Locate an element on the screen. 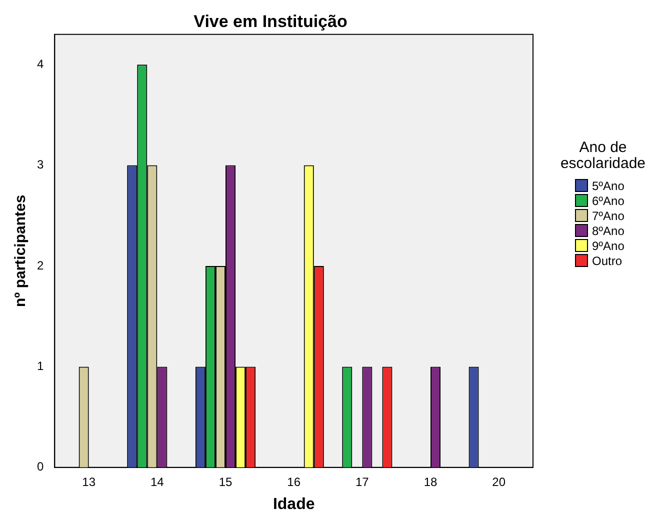 Image resolution: width=661 pixels, height=524 pixels. x-tick-label: 13 is located at coordinates (89, 481).